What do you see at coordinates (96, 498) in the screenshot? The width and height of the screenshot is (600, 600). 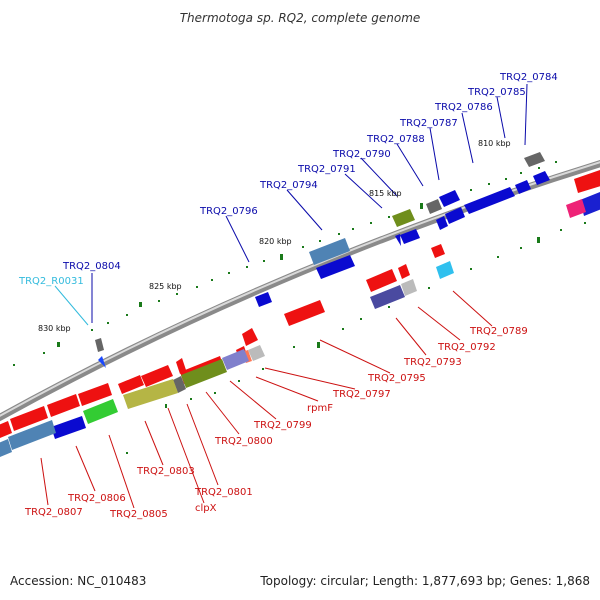 I see `gene-label: TRQ2_0806` at bounding box center [96, 498].